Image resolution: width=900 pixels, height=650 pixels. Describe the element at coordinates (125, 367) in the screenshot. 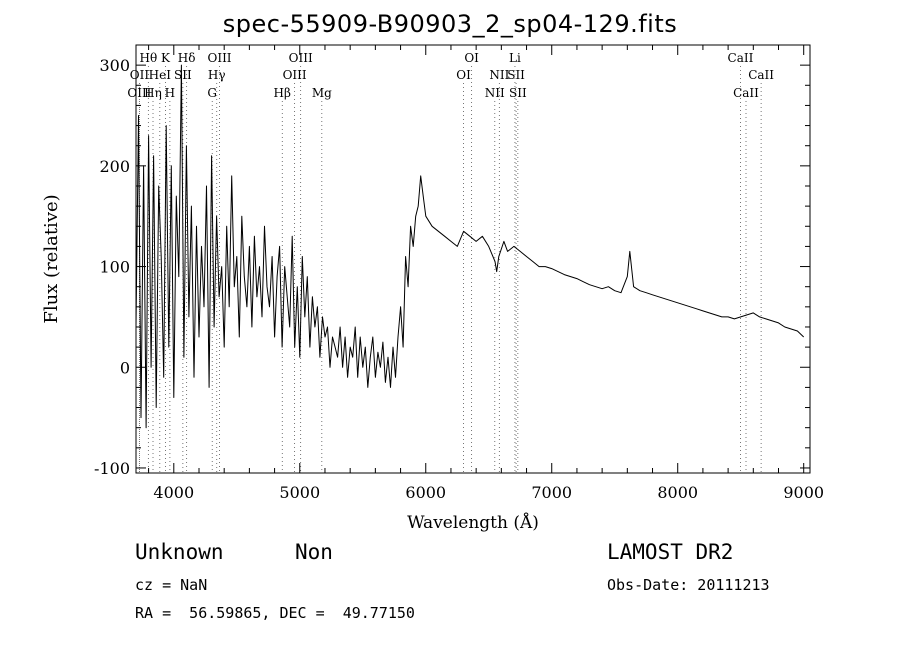

I see `y-tick-label: 0` at that location.